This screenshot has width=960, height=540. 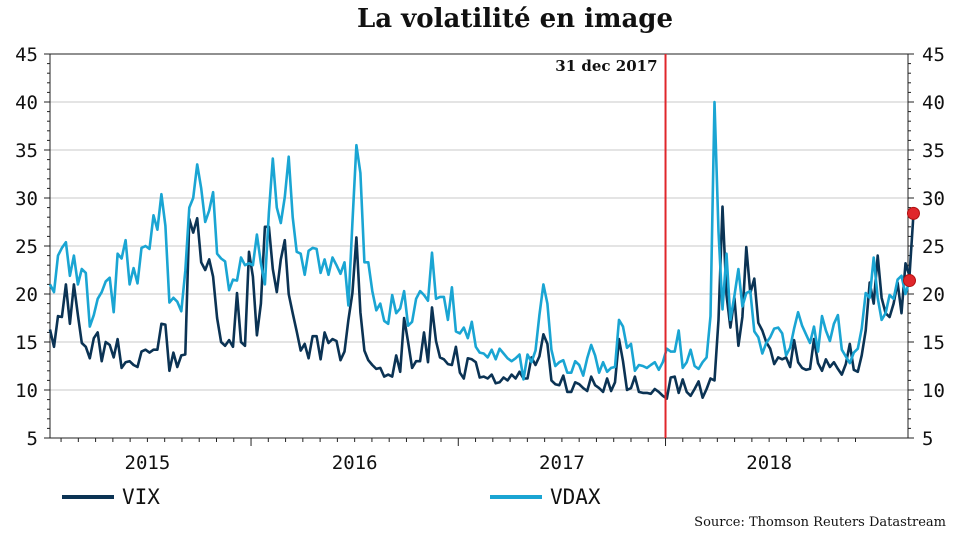 What do you see at coordinates (26, 247) in the screenshot?
I see `y-tick-label-left: 25` at bounding box center [26, 247].